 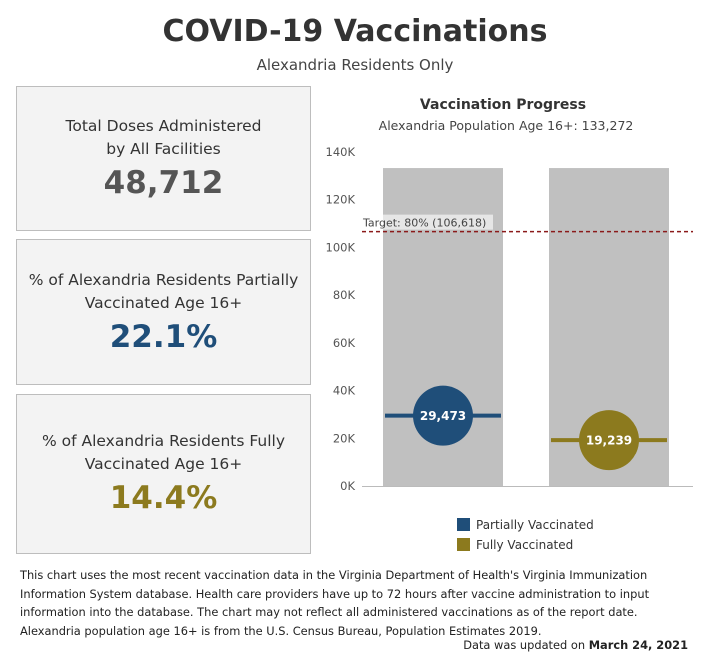 What do you see at coordinates (163, 498) in the screenshot?
I see `fully-vaccinated-value: 14.4%` at bounding box center [163, 498].